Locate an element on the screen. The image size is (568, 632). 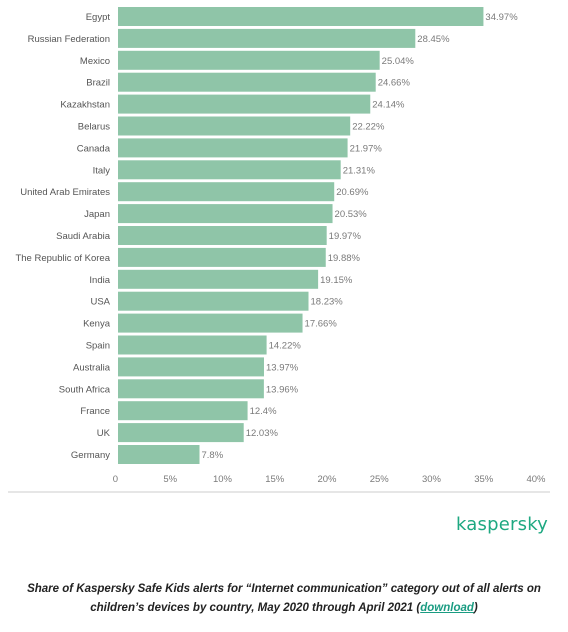
value-label: 21.31% is located at coordinates (359, 170).